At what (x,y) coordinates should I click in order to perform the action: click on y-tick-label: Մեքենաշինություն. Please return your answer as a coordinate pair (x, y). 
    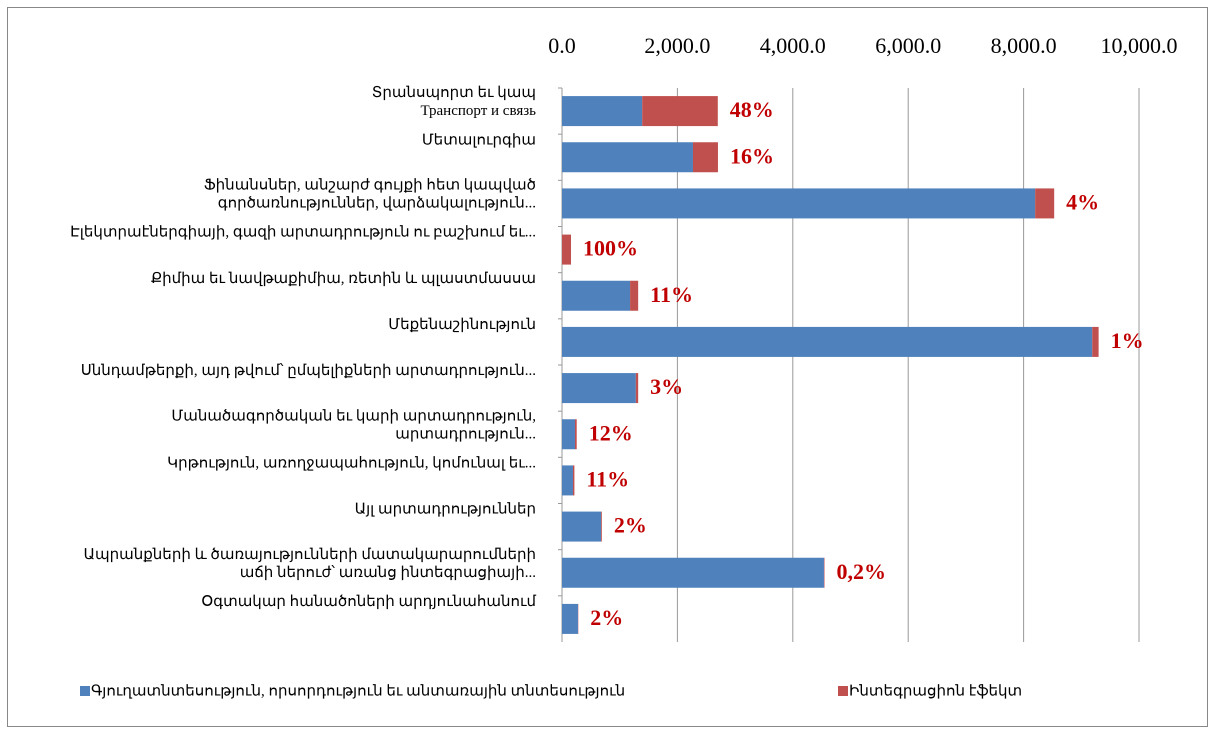
    Looking at the image, I should click on (462, 325).